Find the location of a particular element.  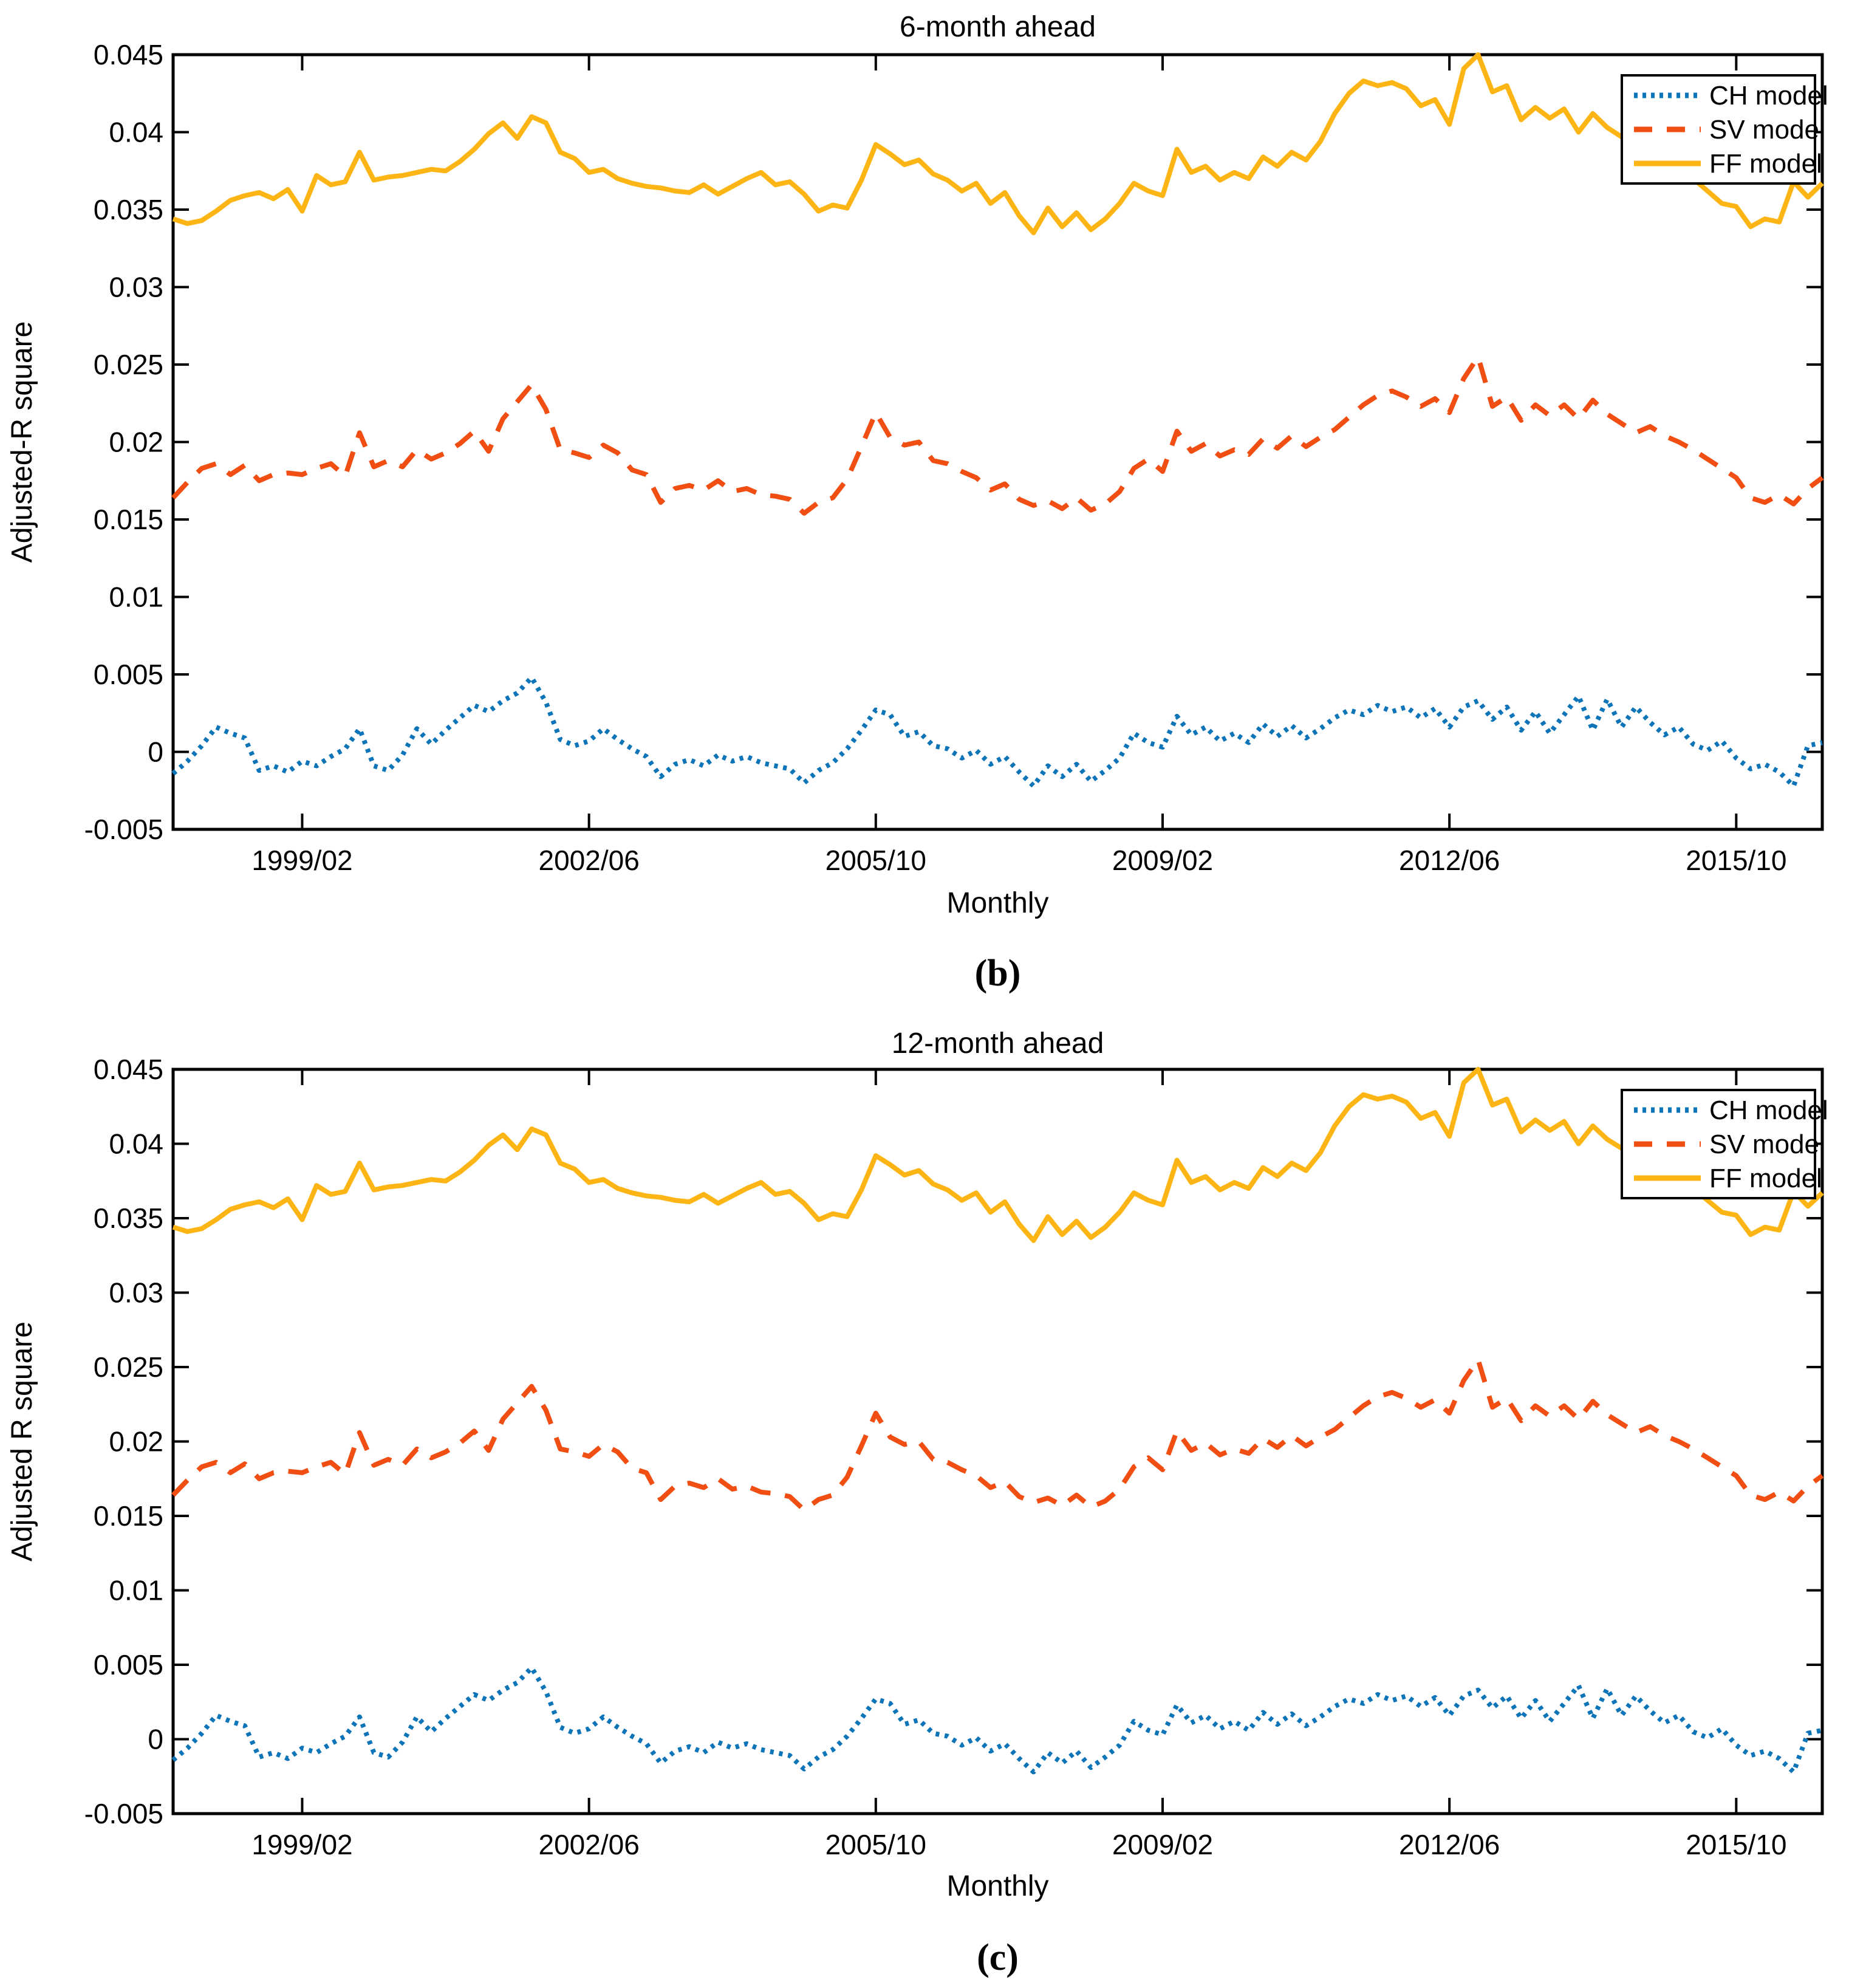

y-tick-label-panel-b: -0.005 is located at coordinates (123, 829).